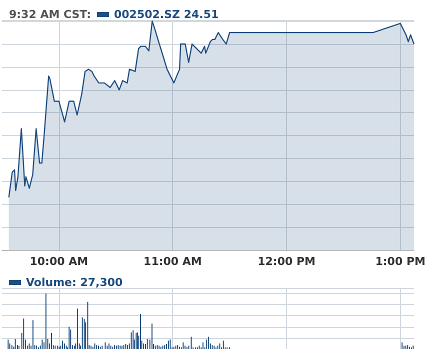 This screenshot has height=349, width=444. I want to click on legend-label: 002502.SZ 24.51, so click(166, 14).